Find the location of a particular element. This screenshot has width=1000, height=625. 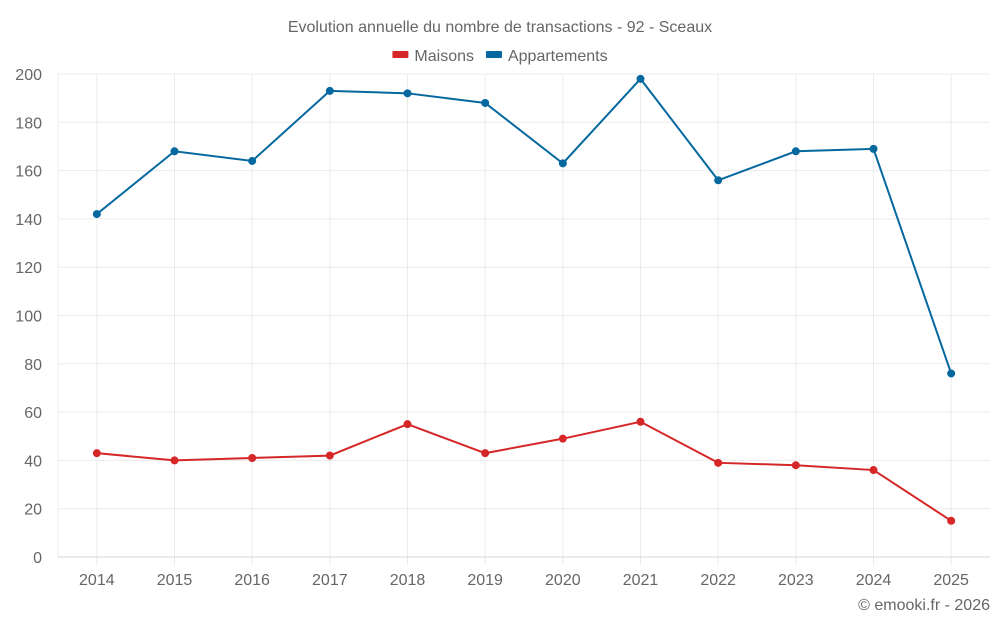

series-maisons is located at coordinates (524, 471).